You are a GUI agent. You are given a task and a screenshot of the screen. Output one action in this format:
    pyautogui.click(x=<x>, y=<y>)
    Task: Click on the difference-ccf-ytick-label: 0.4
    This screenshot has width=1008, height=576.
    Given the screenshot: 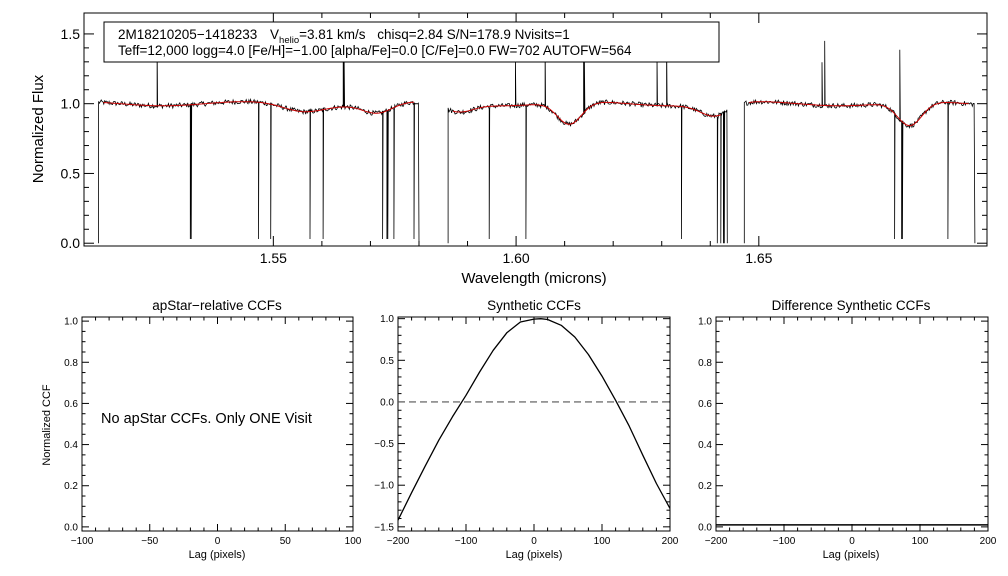 What is the action you would take?
    pyautogui.click(x=705, y=445)
    